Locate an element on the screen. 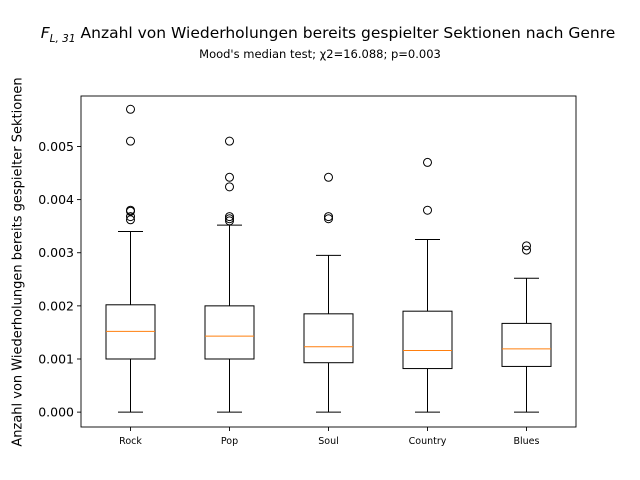  title-symbol: F is located at coordinates (46, 33).